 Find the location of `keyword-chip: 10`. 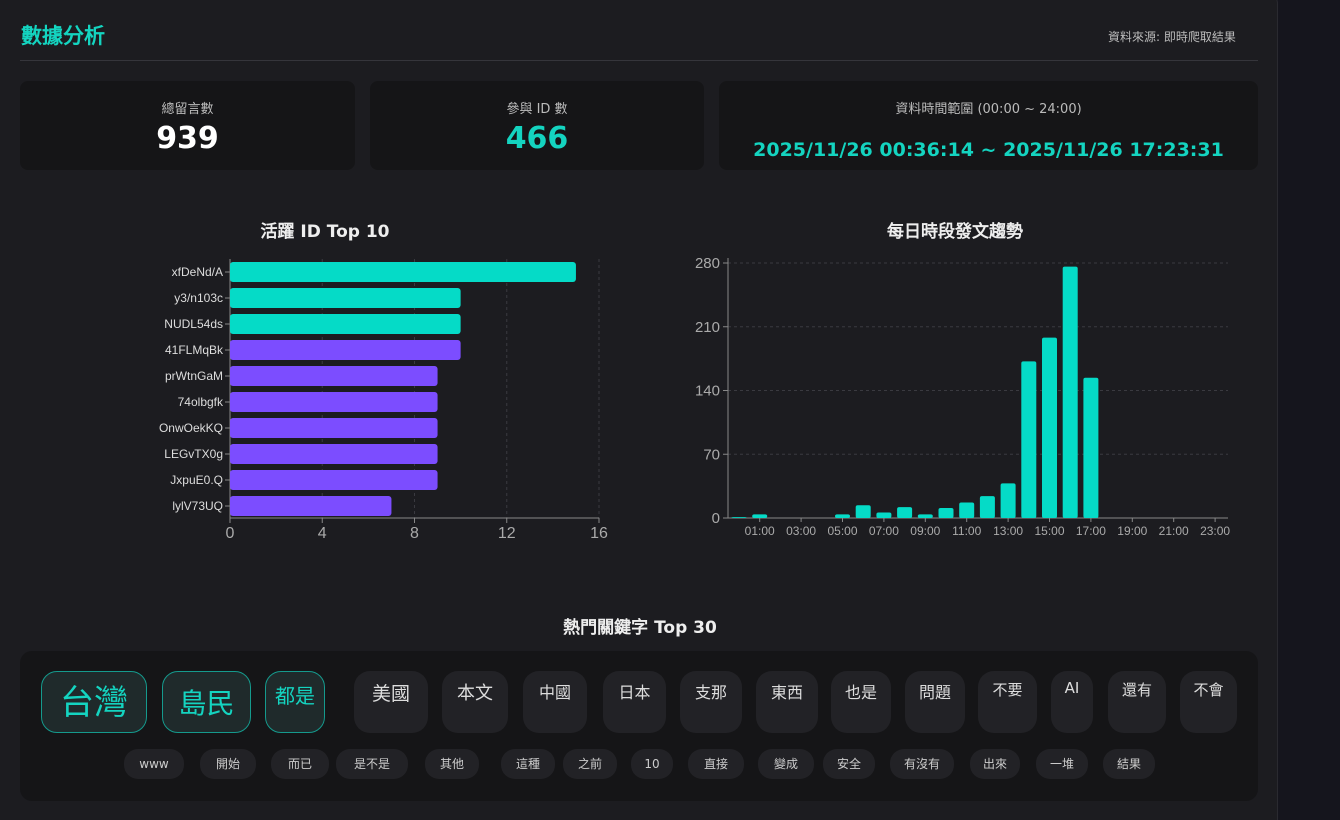

keyword-chip: 10 is located at coordinates (652, 764).